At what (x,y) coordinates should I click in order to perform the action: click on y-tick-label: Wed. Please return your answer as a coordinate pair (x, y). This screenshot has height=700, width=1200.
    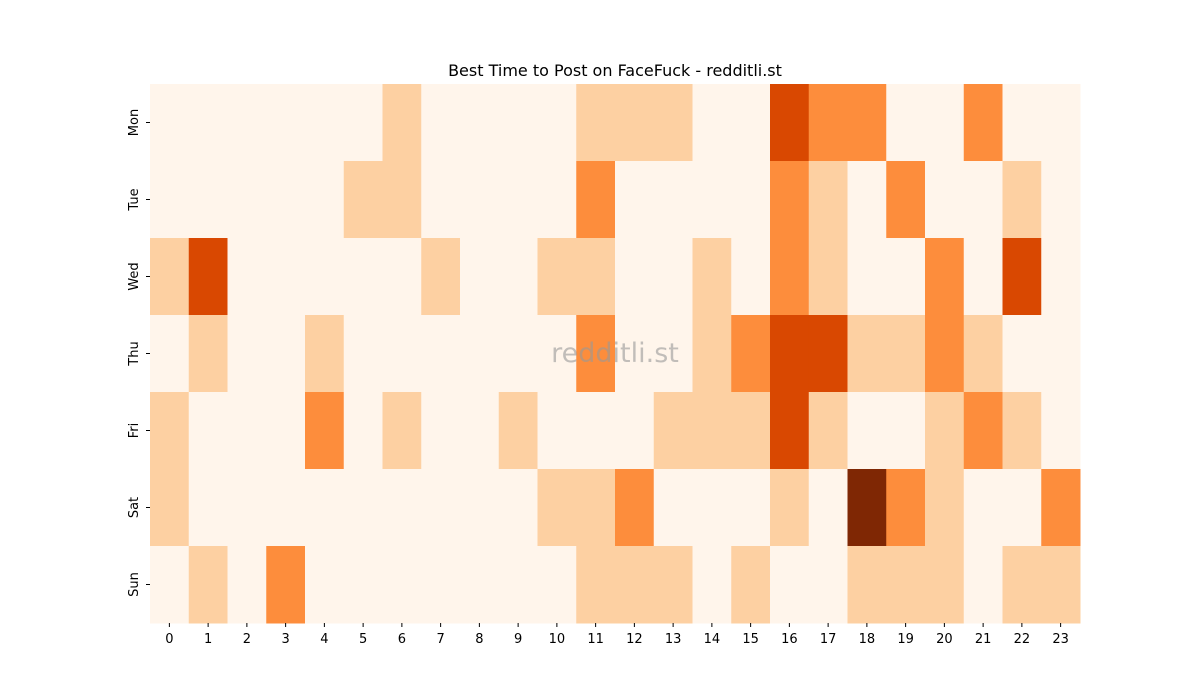
    Looking at the image, I should click on (134, 276).